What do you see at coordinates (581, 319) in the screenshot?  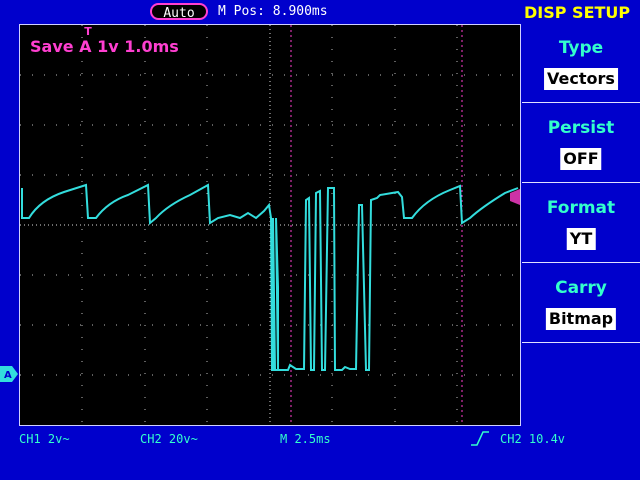 I see `option-value: Bitmap` at bounding box center [581, 319].